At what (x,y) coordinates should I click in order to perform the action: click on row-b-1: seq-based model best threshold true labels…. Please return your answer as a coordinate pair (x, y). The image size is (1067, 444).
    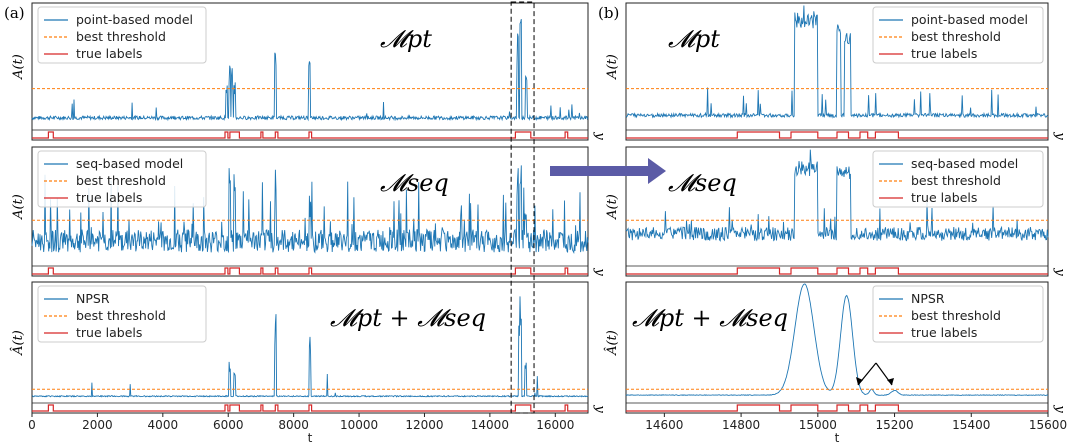
    Looking at the image, I should click on (836, 211).